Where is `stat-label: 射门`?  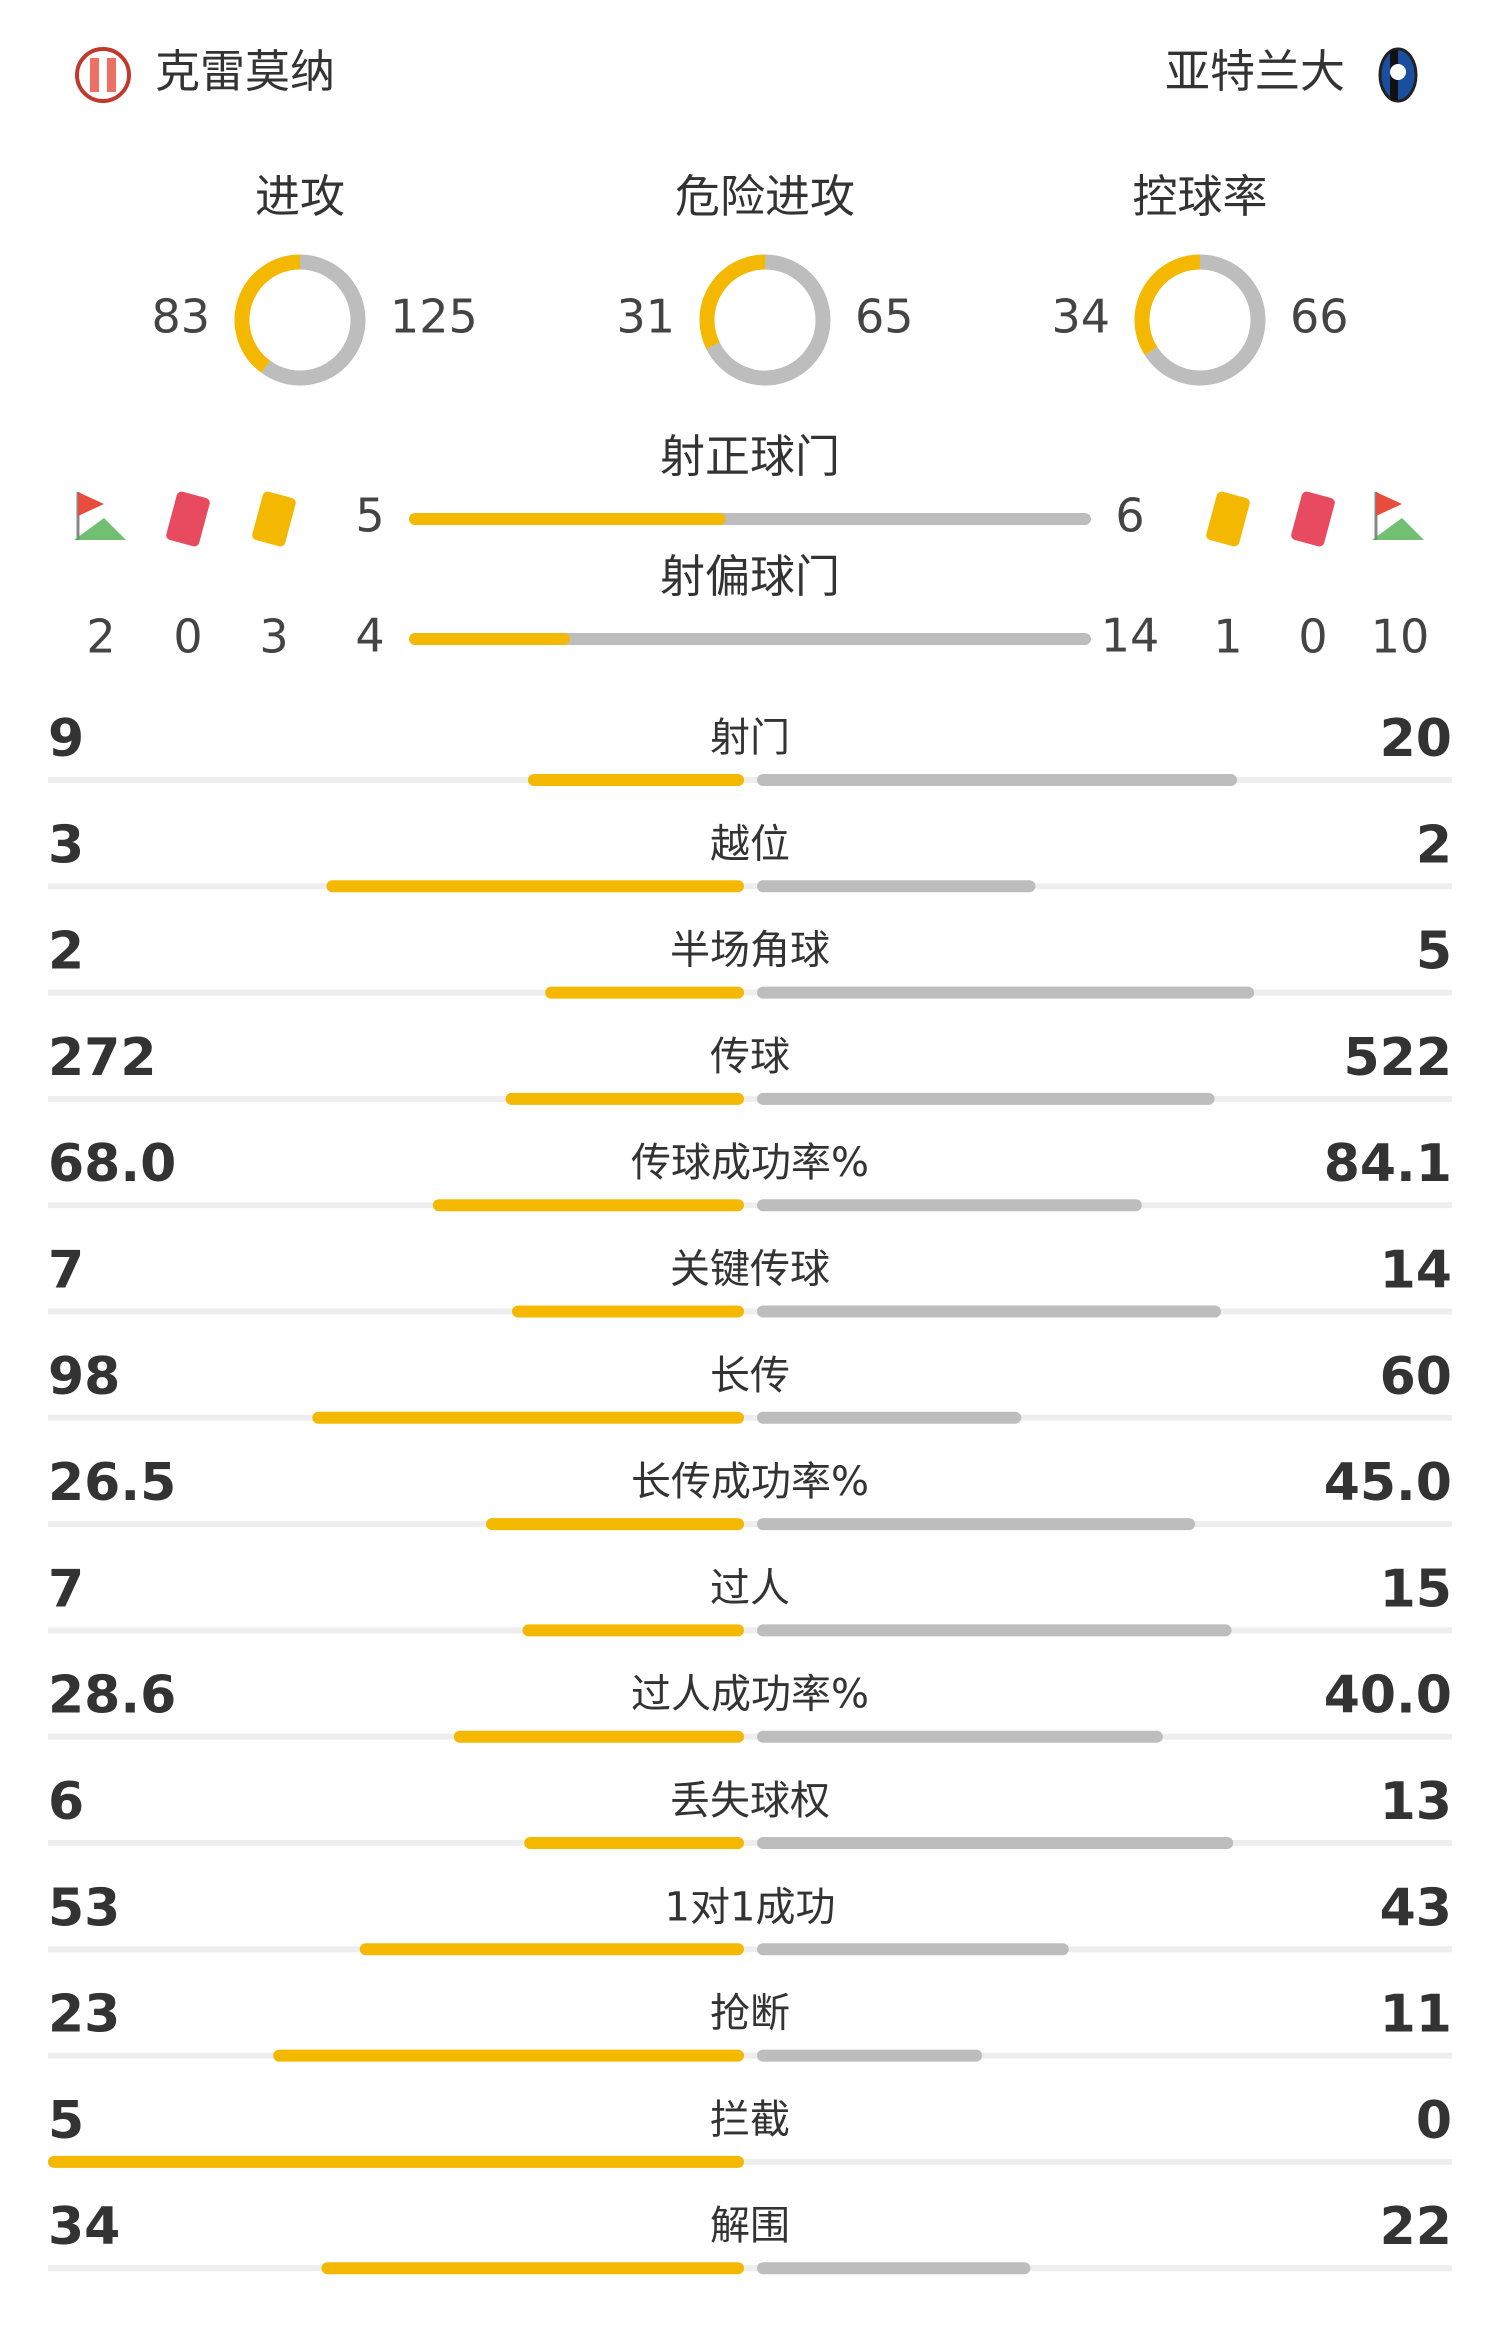
stat-label: 射门 is located at coordinates (750, 738).